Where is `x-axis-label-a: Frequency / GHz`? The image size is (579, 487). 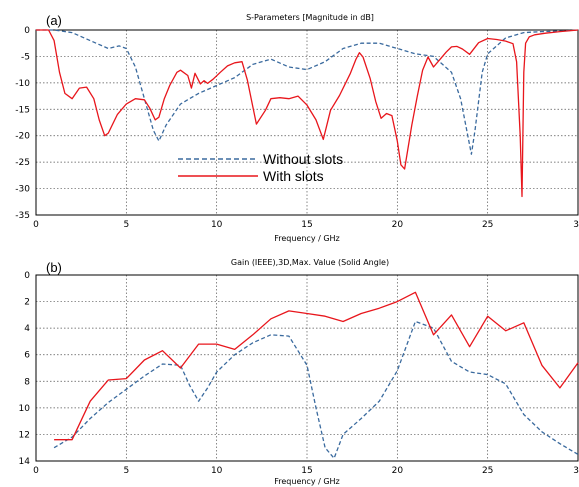 x-axis-label-a: Frequency / GHz is located at coordinates (307, 238).